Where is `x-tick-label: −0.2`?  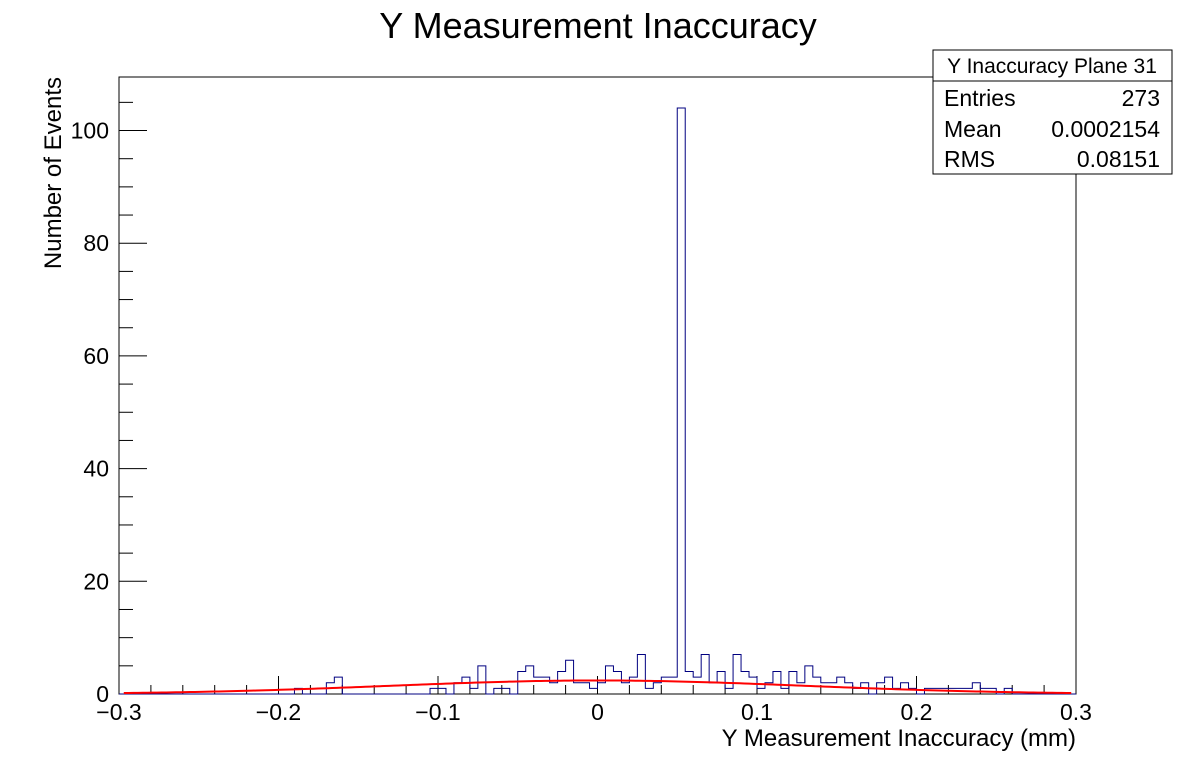
x-tick-label: −0.2 is located at coordinates (278, 712).